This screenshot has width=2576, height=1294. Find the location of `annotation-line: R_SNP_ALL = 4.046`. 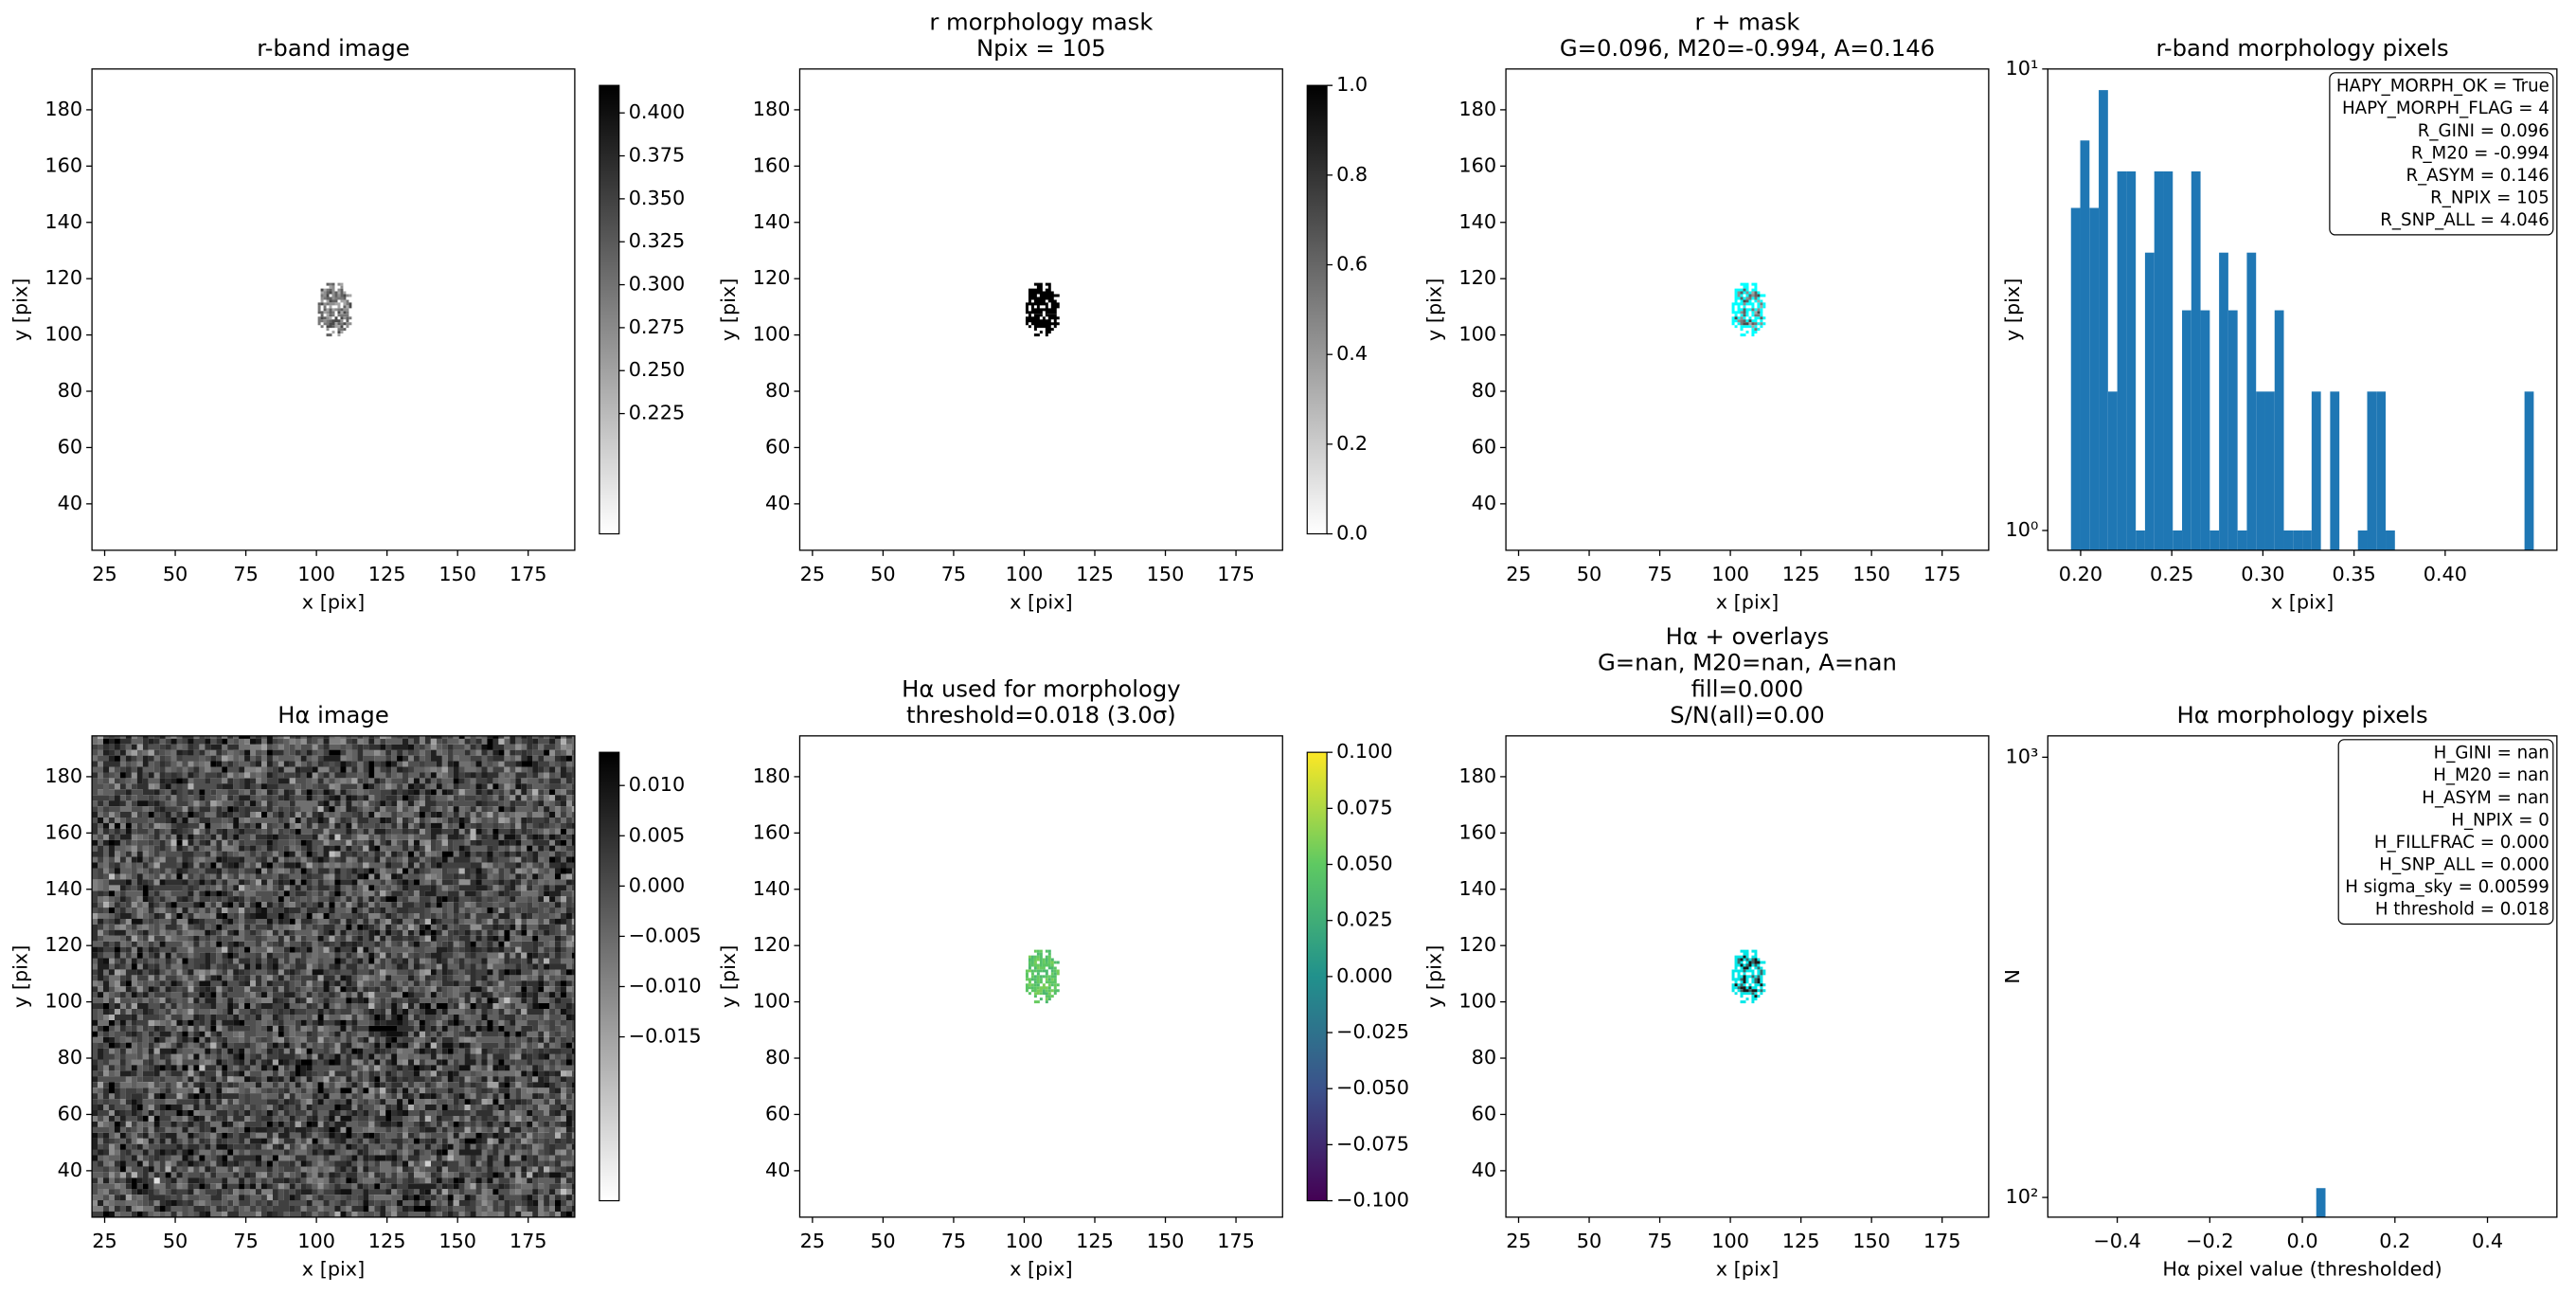

annotation-line: R_SNP_ALL = 4.046 is located at coordinates (2464, 220).